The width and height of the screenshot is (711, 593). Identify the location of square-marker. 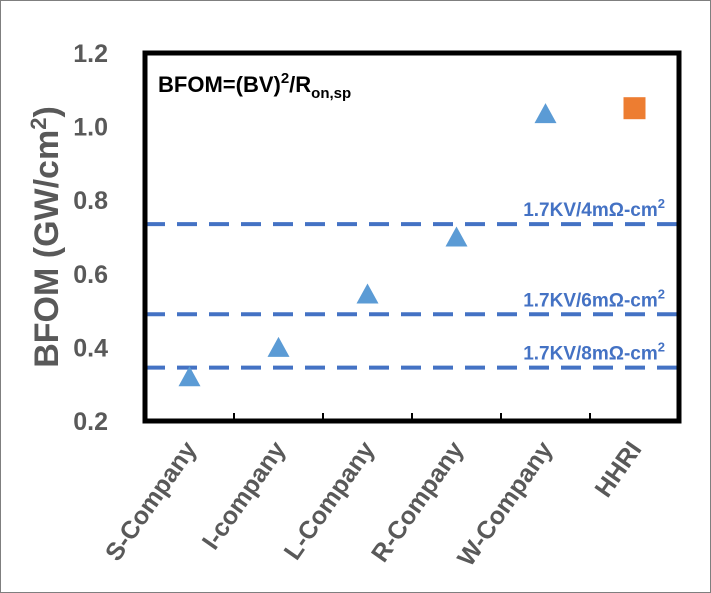
(634, 108).